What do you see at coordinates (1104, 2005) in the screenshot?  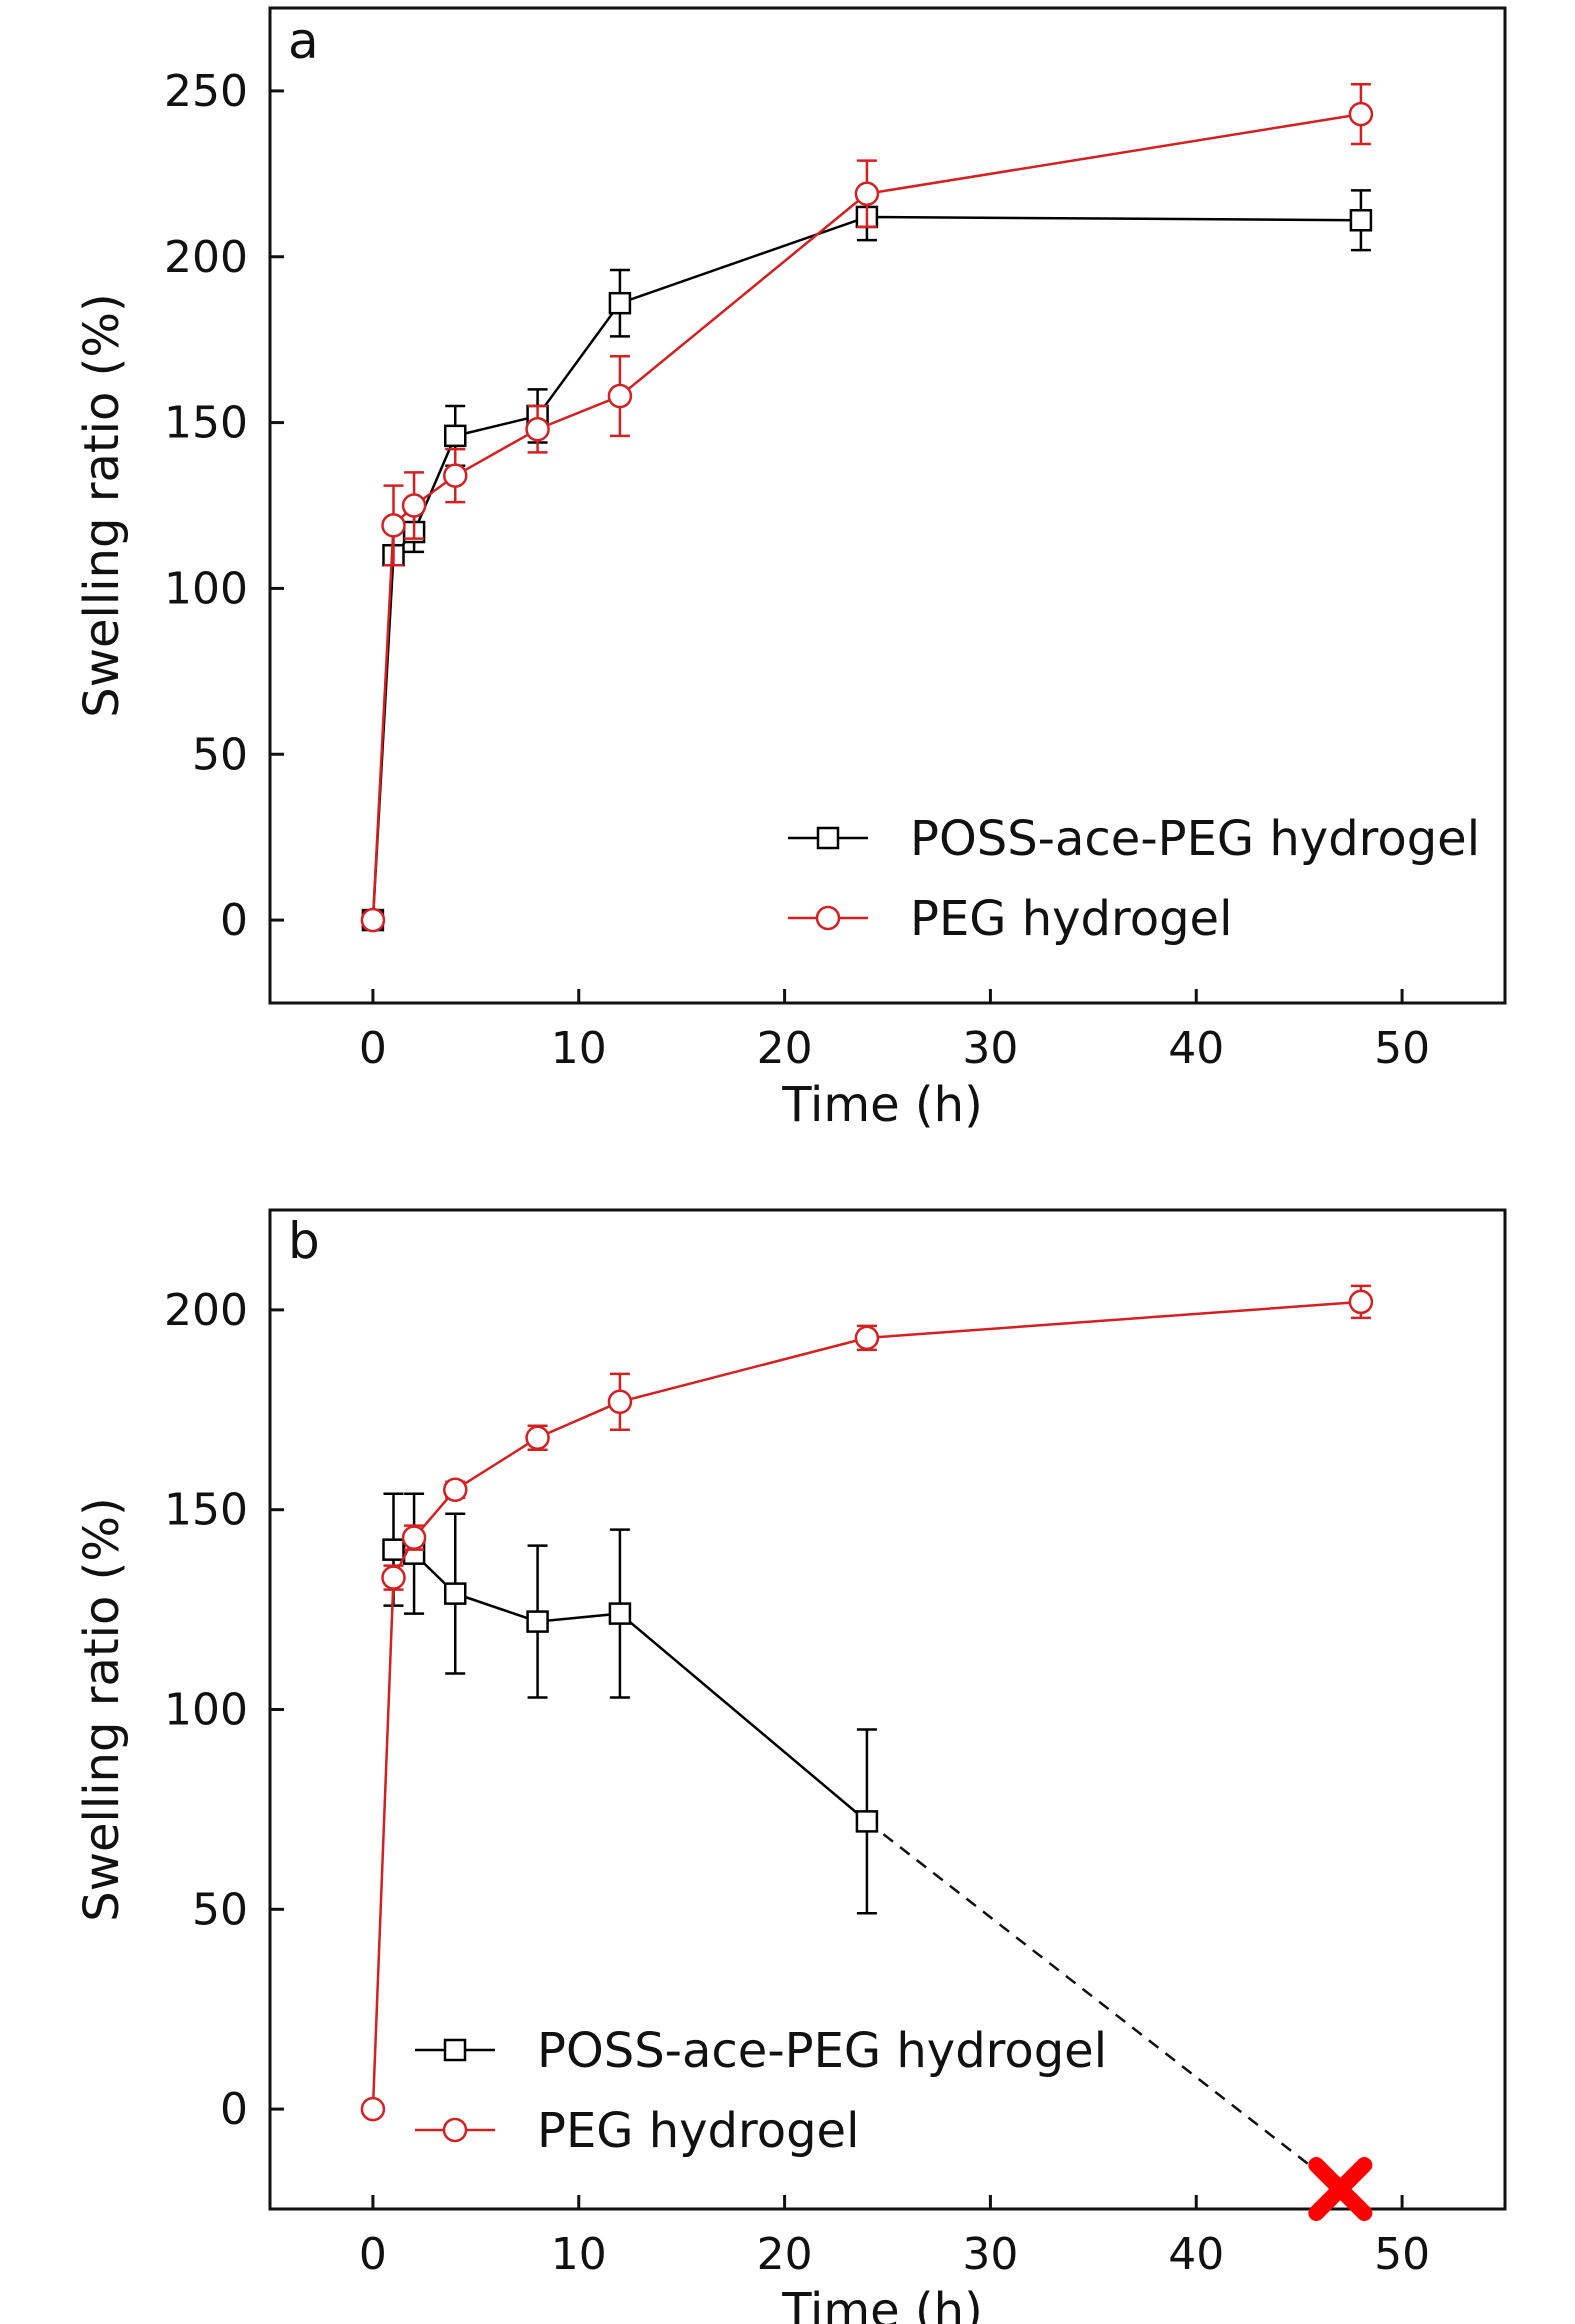 I see `extrapolation-dashed-line` at bounding box center [1104, 2005].